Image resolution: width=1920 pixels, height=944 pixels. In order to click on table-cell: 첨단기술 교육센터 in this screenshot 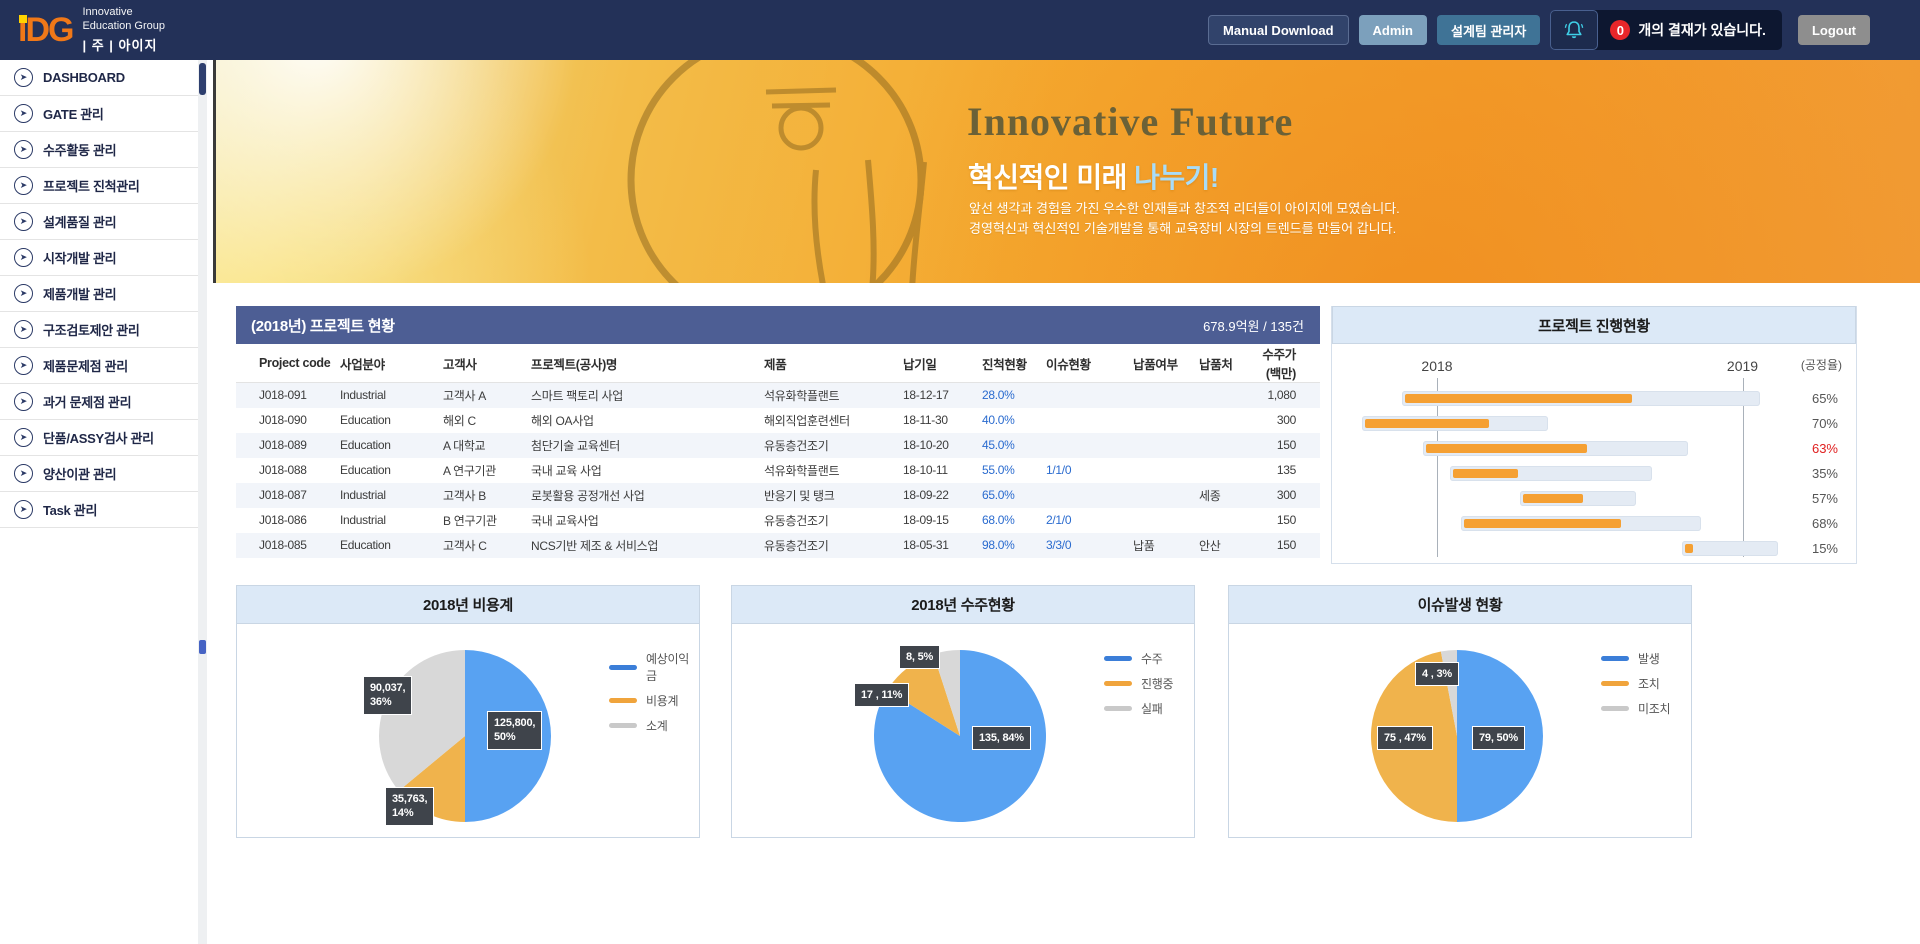, I will do `click(647, 445)`.